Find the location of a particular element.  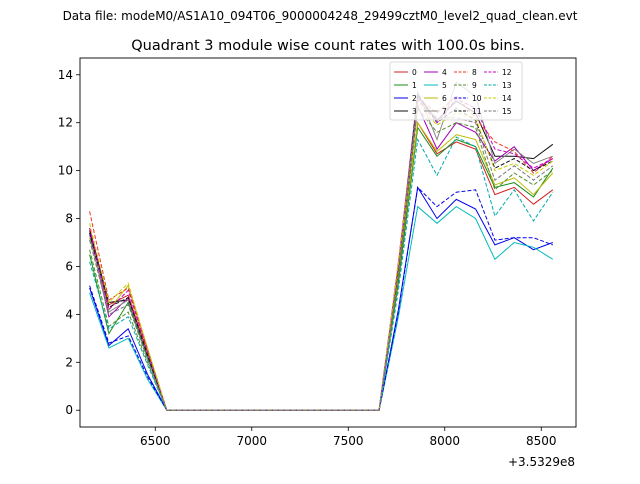

legend-label-11: 11 is located at coordinates (477, 111).